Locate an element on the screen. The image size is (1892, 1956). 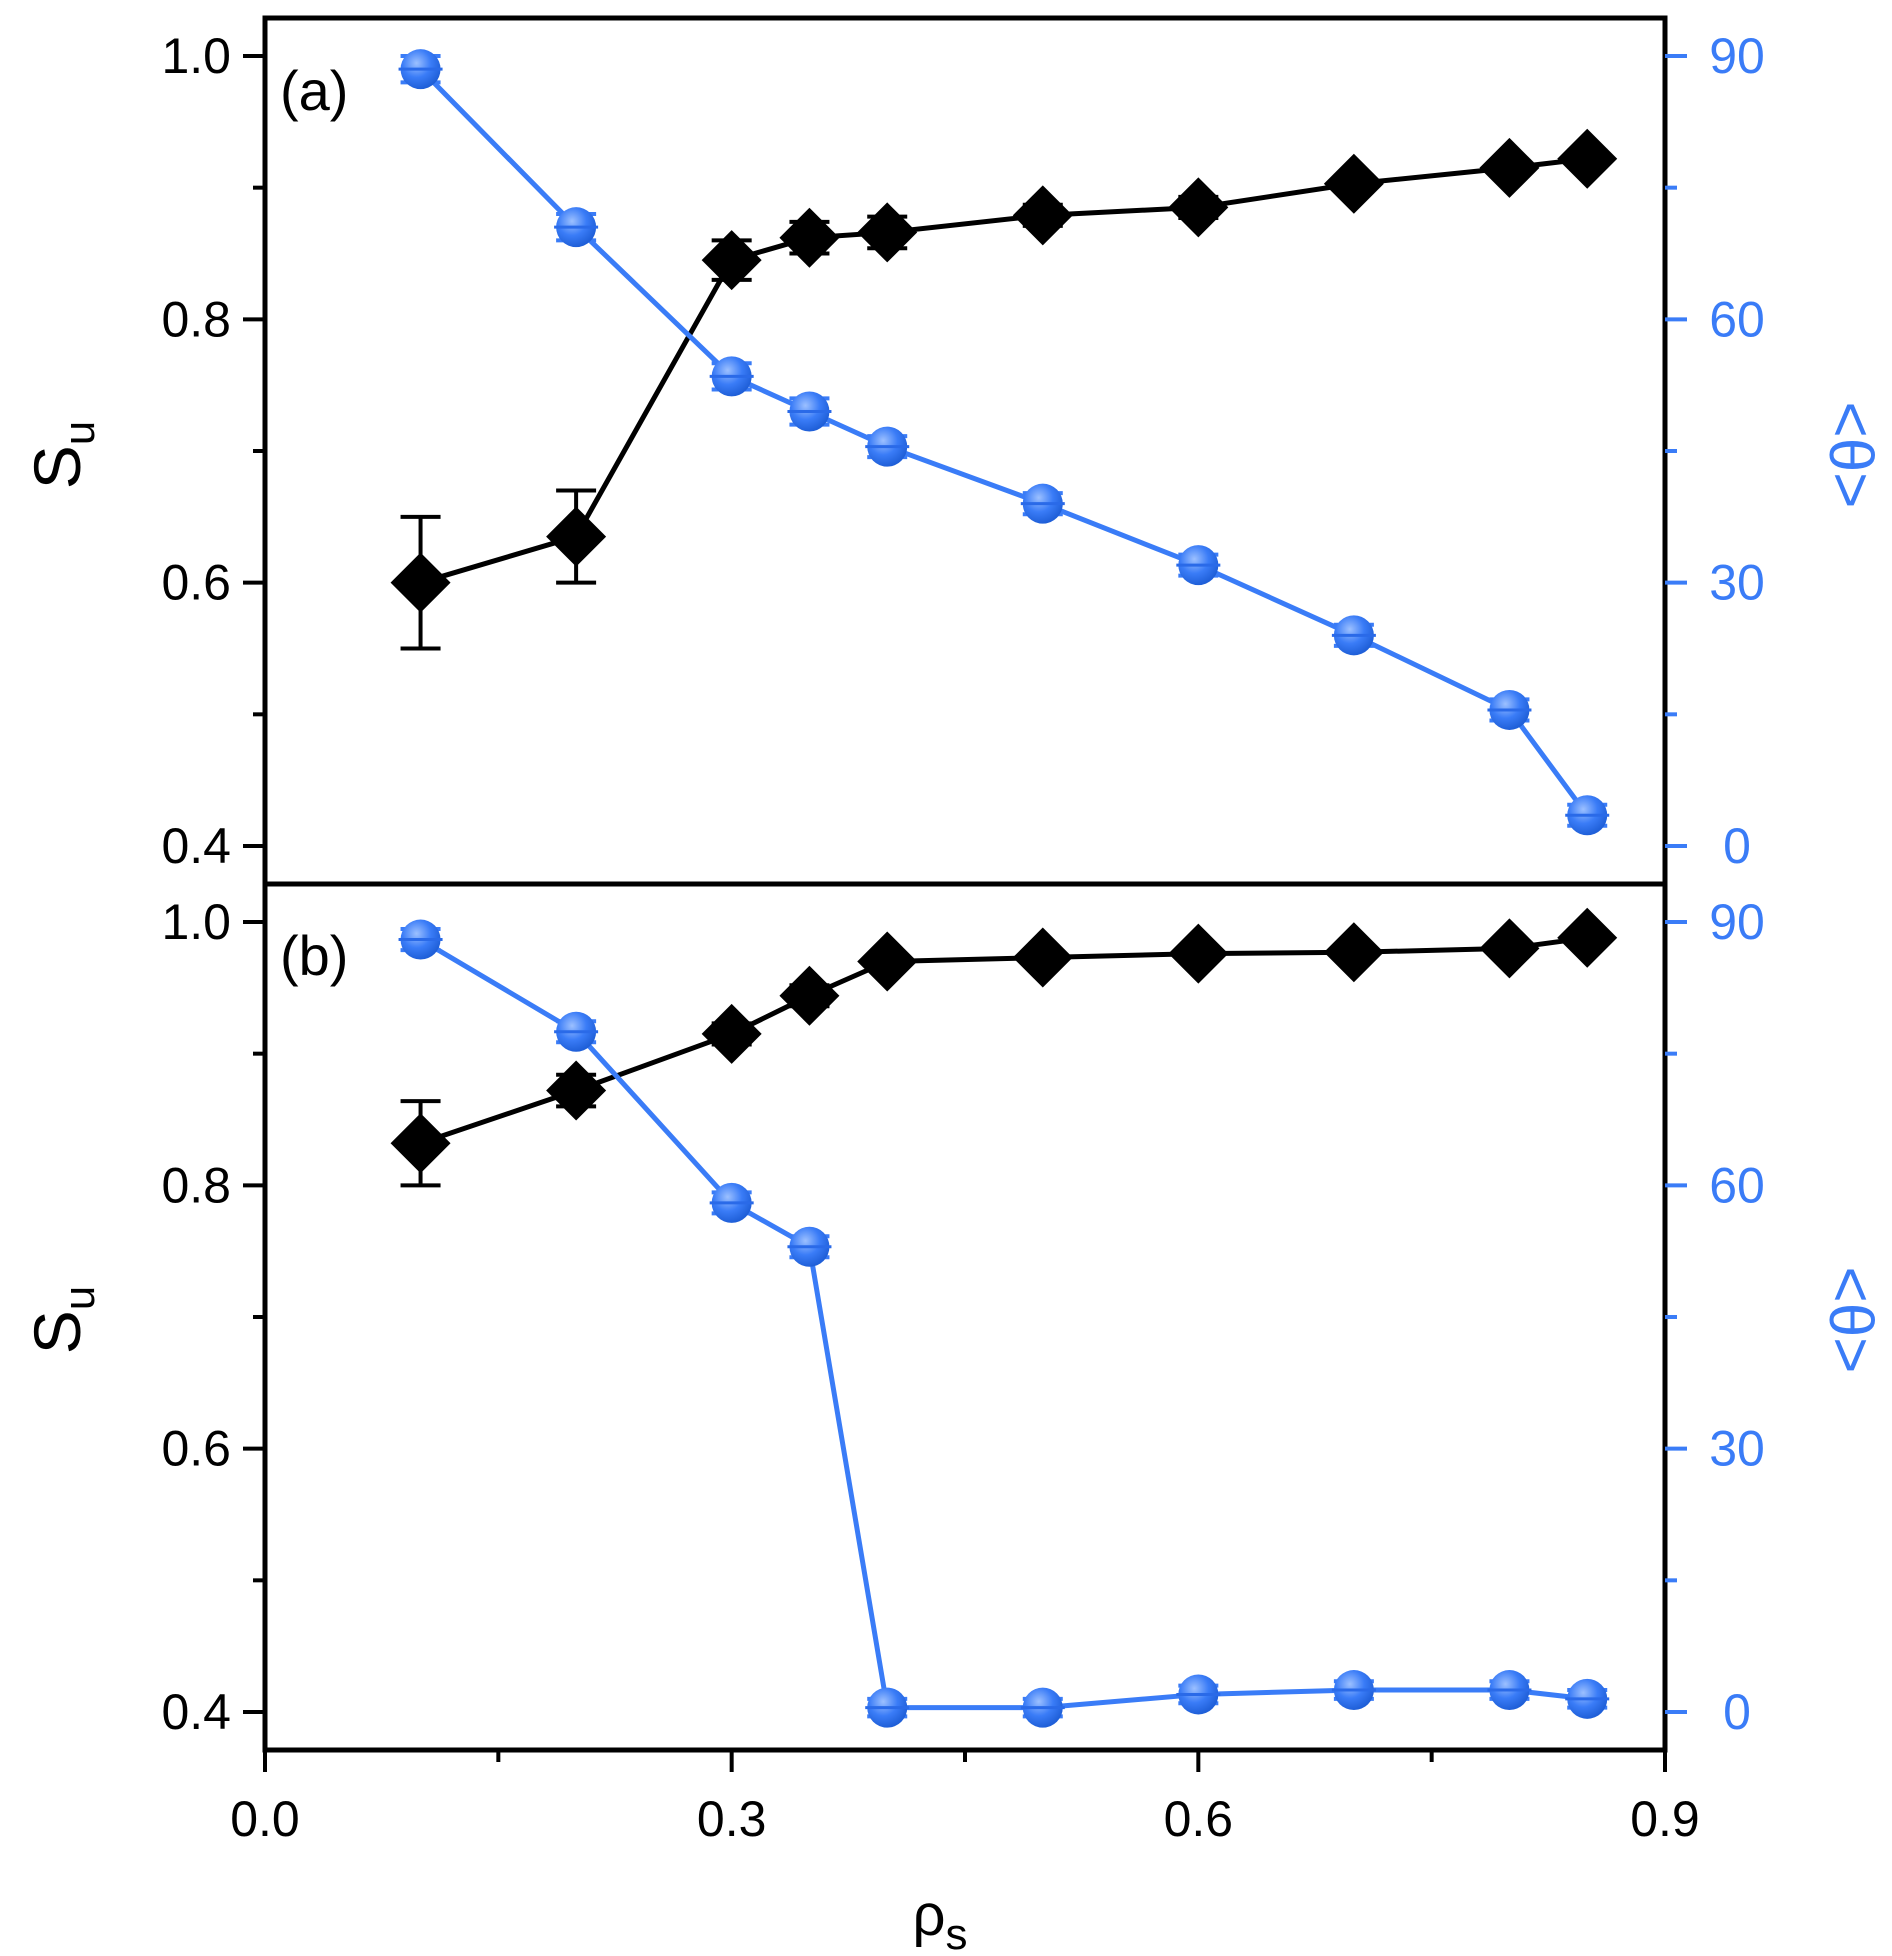
x-tick-label: 0.6 is located at coordinates (1199, 1819).